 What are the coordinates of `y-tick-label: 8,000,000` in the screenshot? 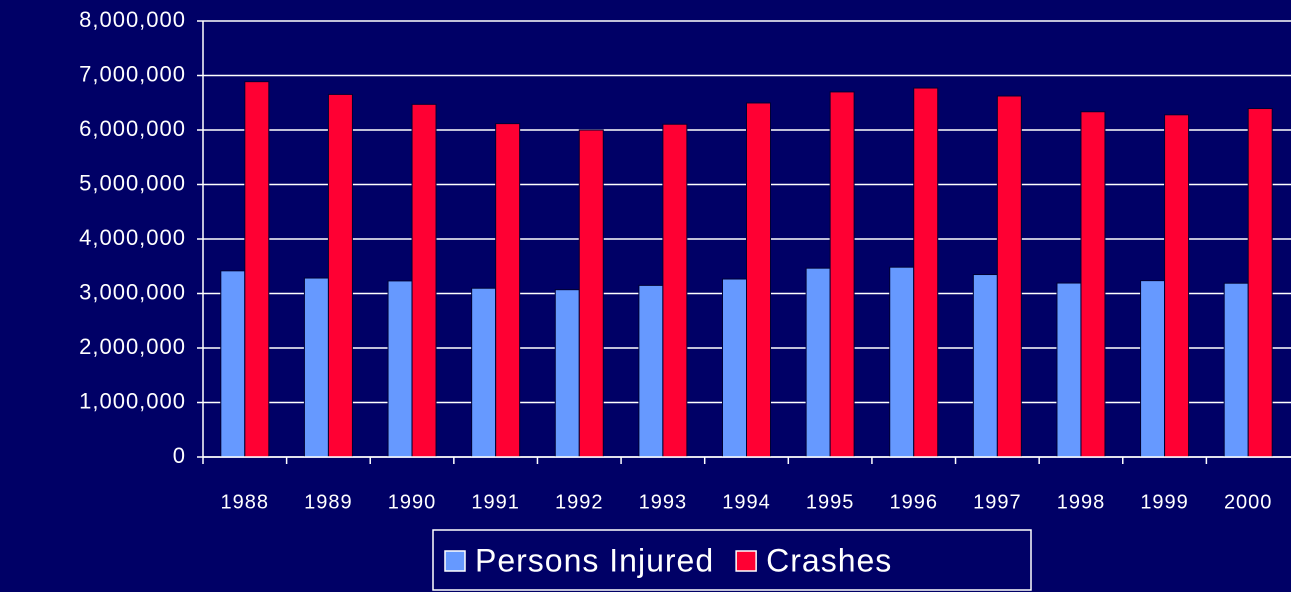 It's located at (132, 19).